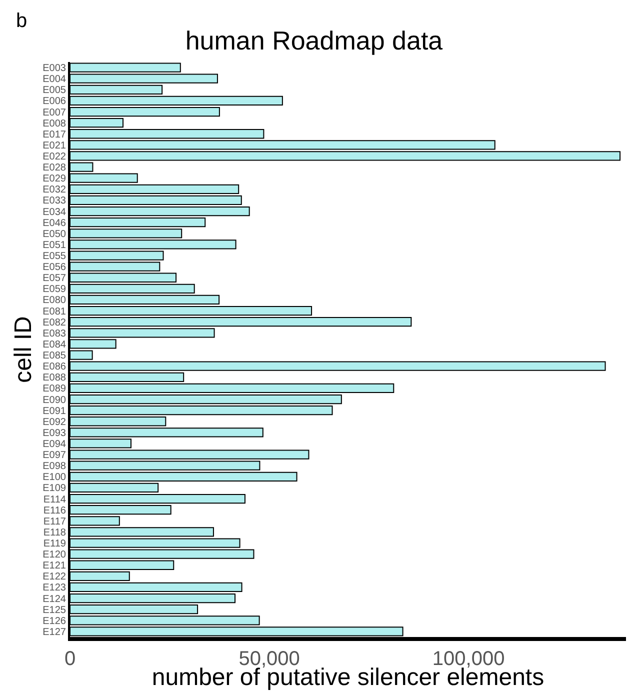 The width and height of the screenshot is (628, 691). Describe the element at coordinates (54, 312) in the screenshot. I see `y-tick-label: E081` at that location.